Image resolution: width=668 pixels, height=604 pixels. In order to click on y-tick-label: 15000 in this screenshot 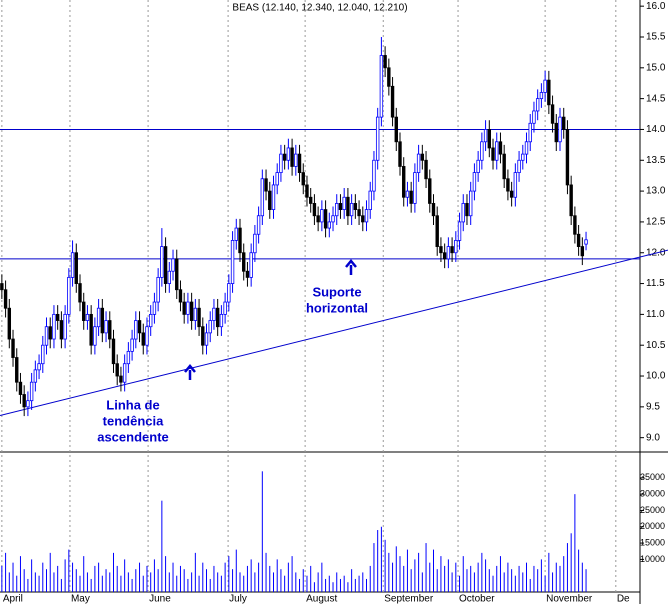, I will do `click(652, 542)`.